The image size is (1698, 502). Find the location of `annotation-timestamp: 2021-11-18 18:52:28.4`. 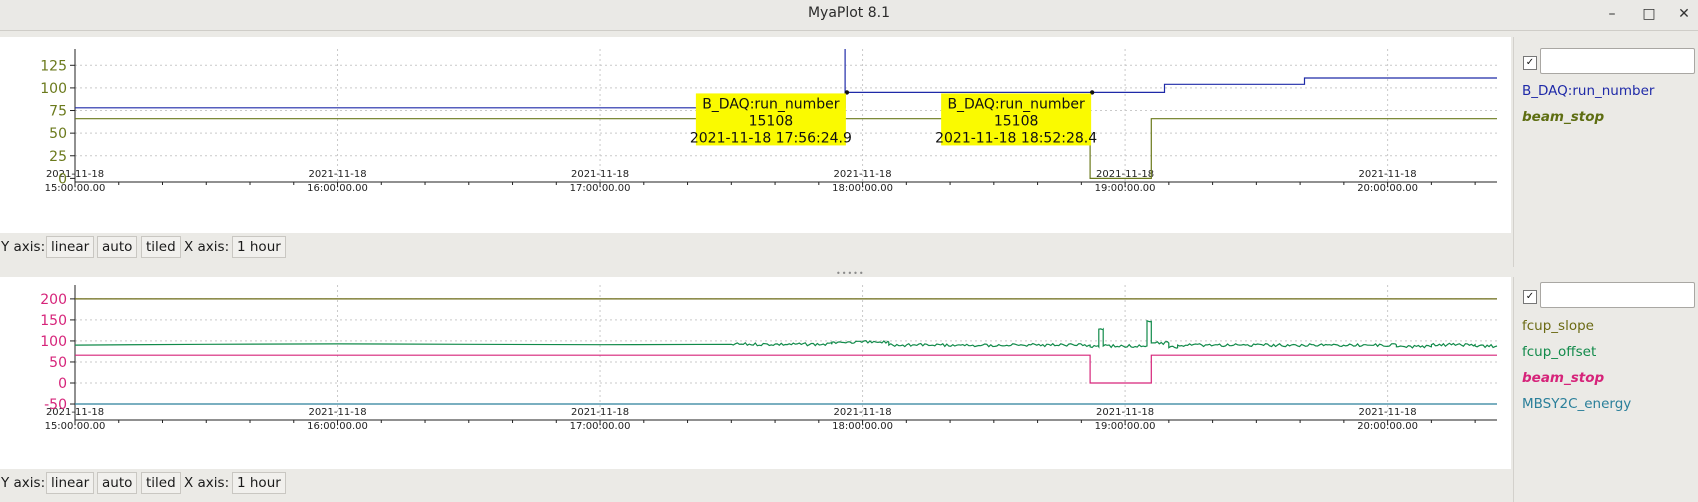

annotation-timestamp: 2021-11-18 18:52:28.4 is located at coordinates (1016, 138).